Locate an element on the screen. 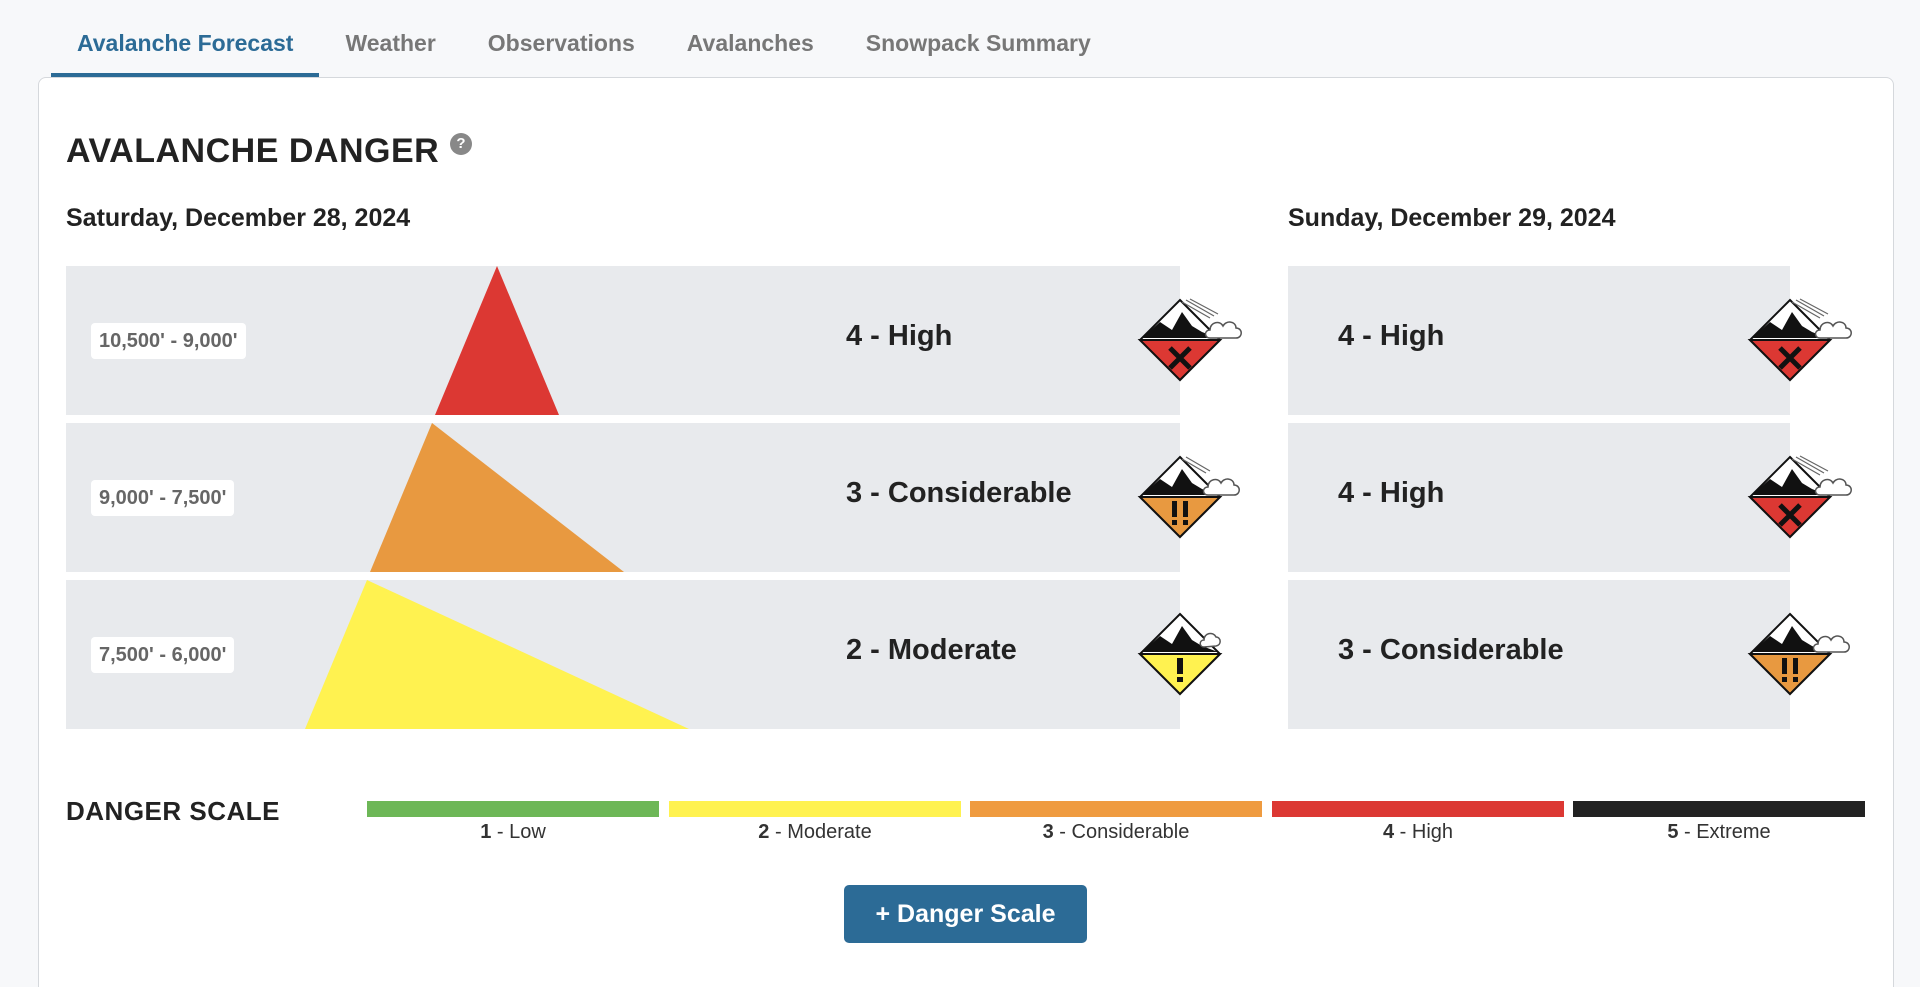 The image size is (1920, 987). day1-band-middle: 9,000' - 7,500' 3 - Considerable is located at coordinates (623, 497).